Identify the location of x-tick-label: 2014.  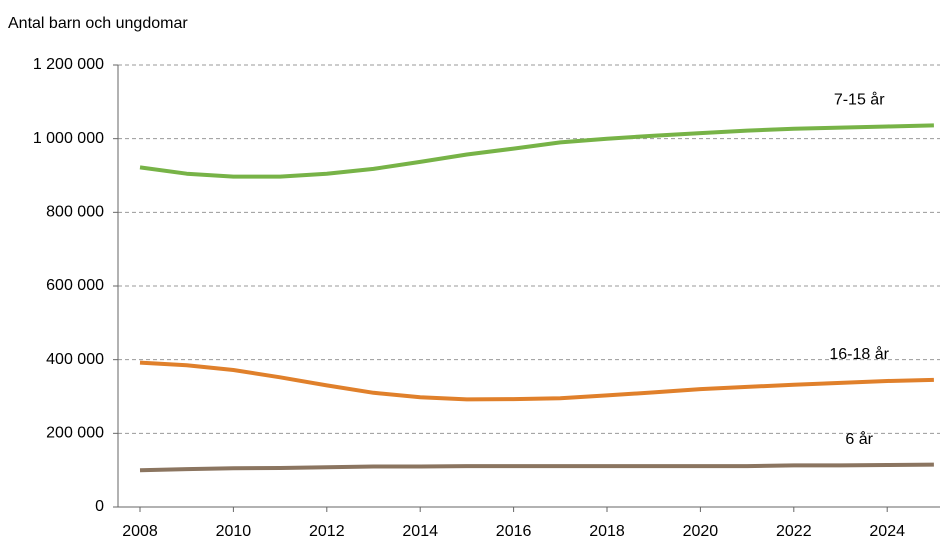
(420, 531).